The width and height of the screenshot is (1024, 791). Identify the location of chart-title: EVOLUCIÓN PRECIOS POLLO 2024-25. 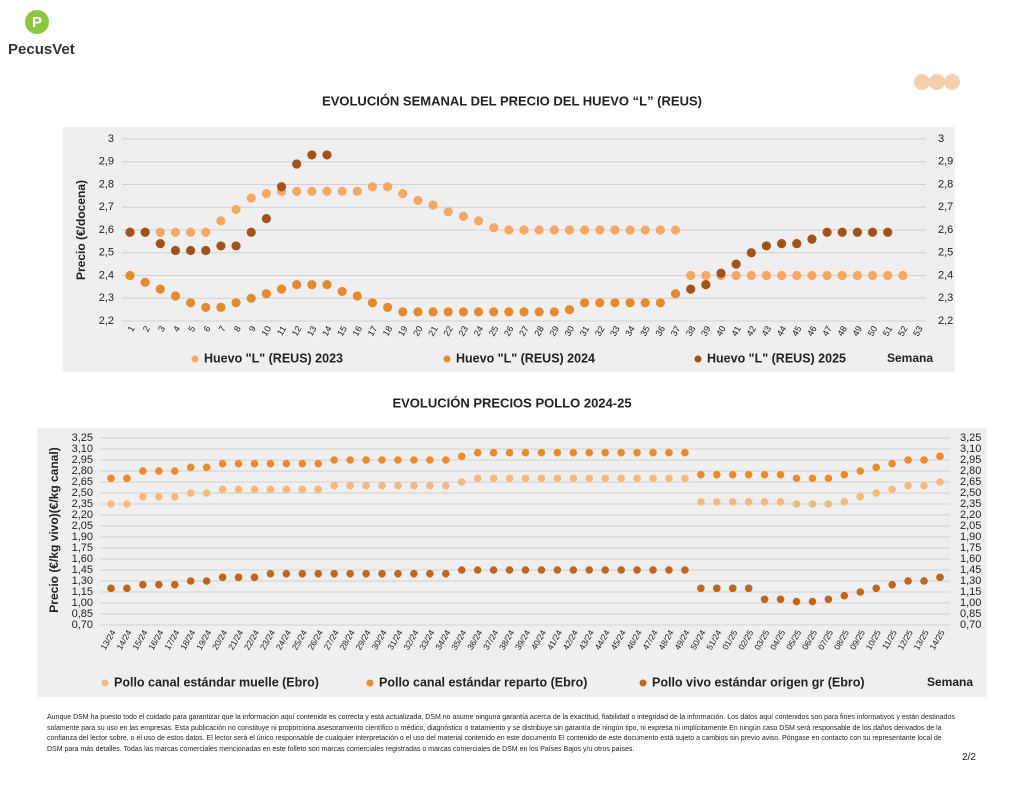
(511, 402).